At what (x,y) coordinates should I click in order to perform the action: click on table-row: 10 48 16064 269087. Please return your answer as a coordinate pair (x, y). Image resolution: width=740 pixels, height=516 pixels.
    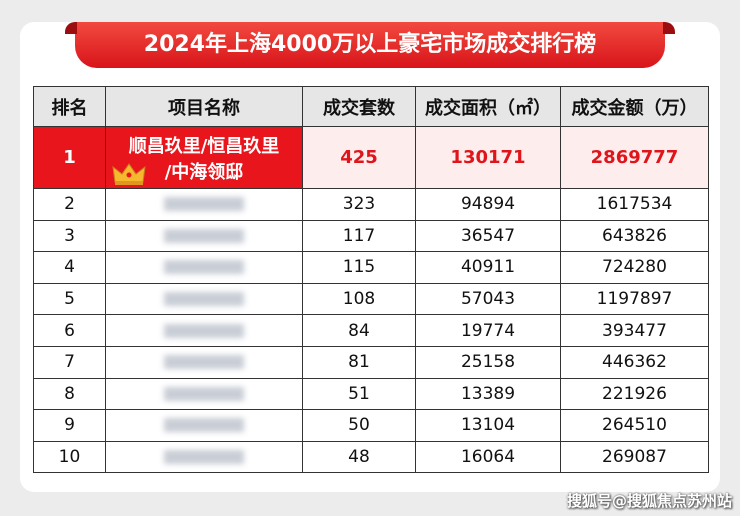
    Looking at the image, I should click on (371, 457).